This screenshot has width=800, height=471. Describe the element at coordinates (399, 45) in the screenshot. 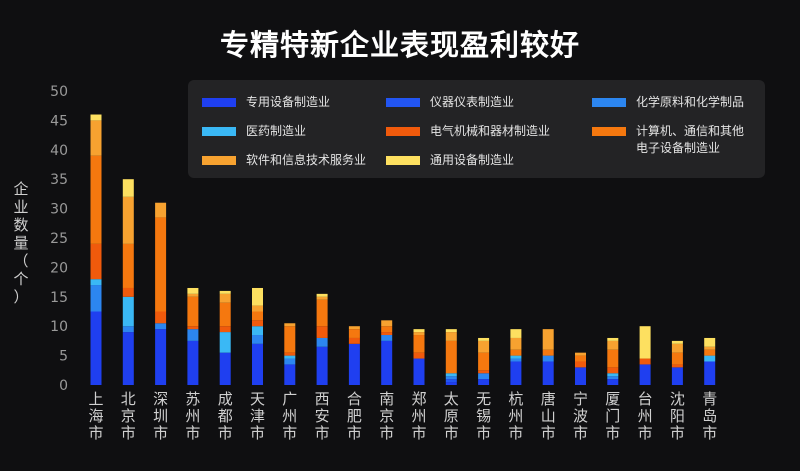

I see `chart-title: 专精特新企业表现盈利较好` at that location.